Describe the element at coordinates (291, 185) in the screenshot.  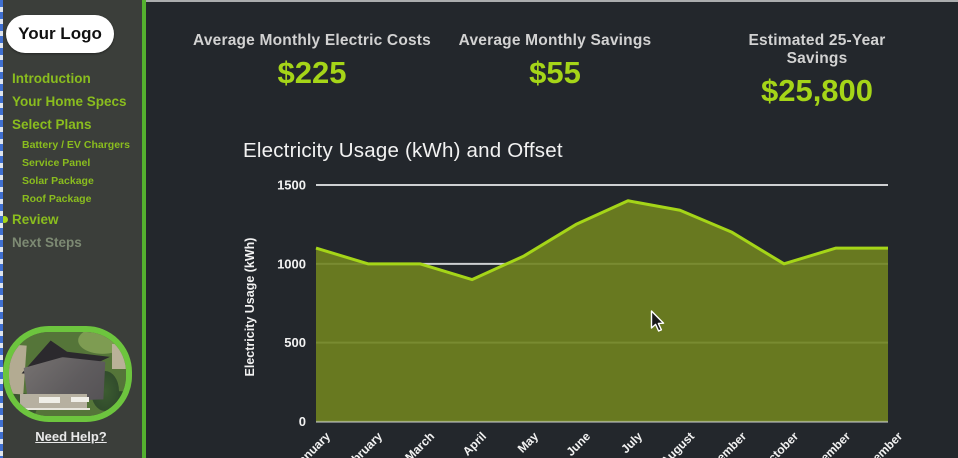
I see `y-tick-label: 1500` at that location.